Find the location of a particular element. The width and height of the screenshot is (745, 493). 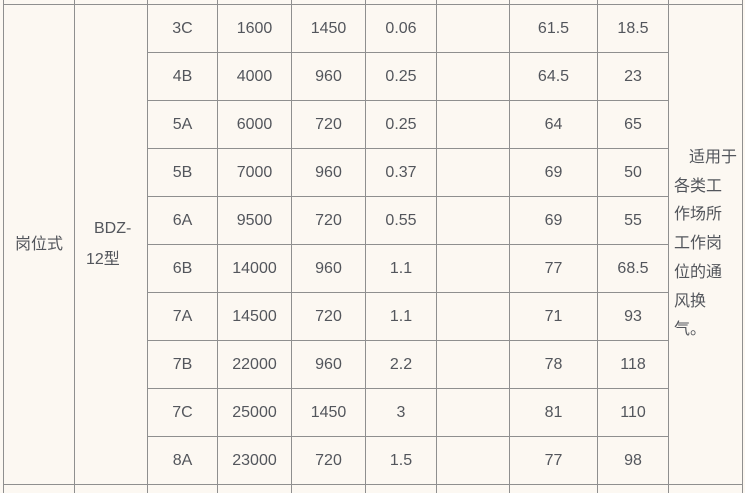

table-row: 7A 14500 720 1.1 71 93 is located at coordinates (373, 316).